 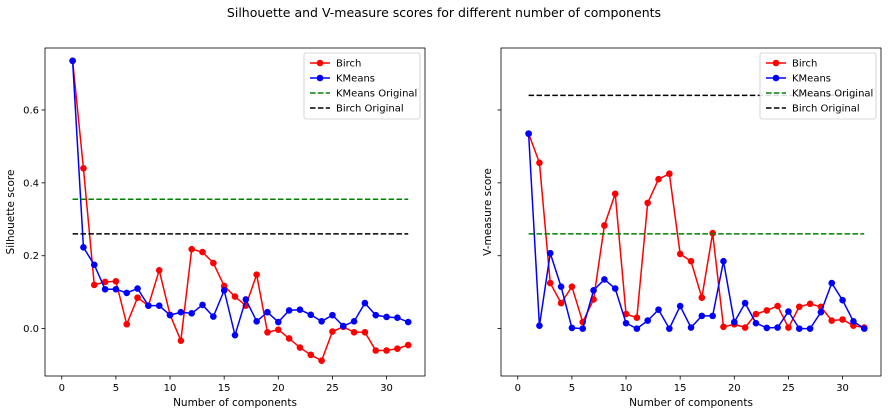 What do you see at coordinates (62, 388) in the screenshot?
I see `x-tick-label: 0` at bounding box center [62, 388].